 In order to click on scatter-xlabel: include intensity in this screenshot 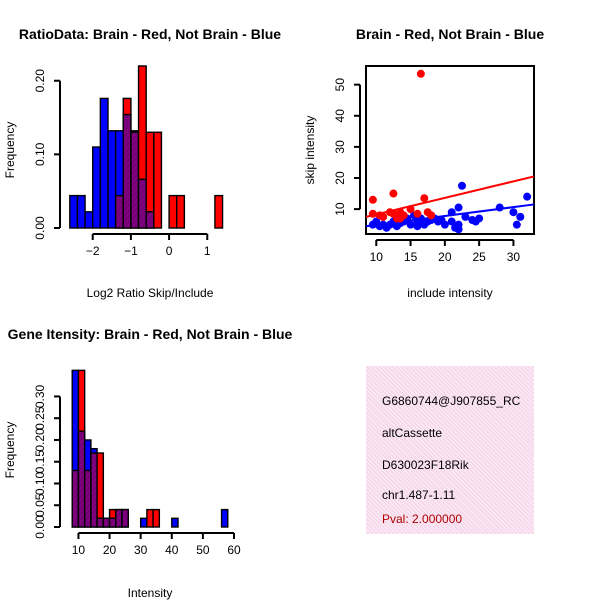, I will do `click(449, 293)`.